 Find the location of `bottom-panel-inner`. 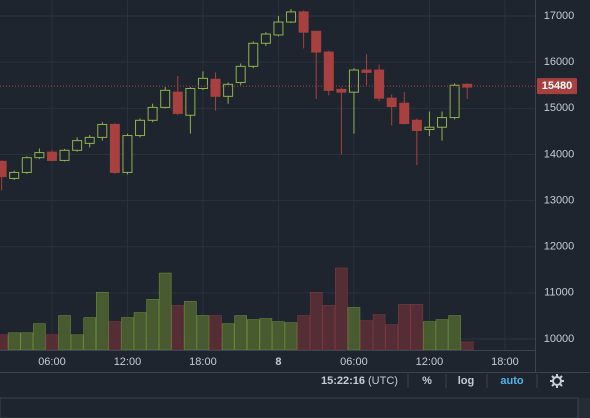

bottom-panel-inner is located at coordinates (289, 407).